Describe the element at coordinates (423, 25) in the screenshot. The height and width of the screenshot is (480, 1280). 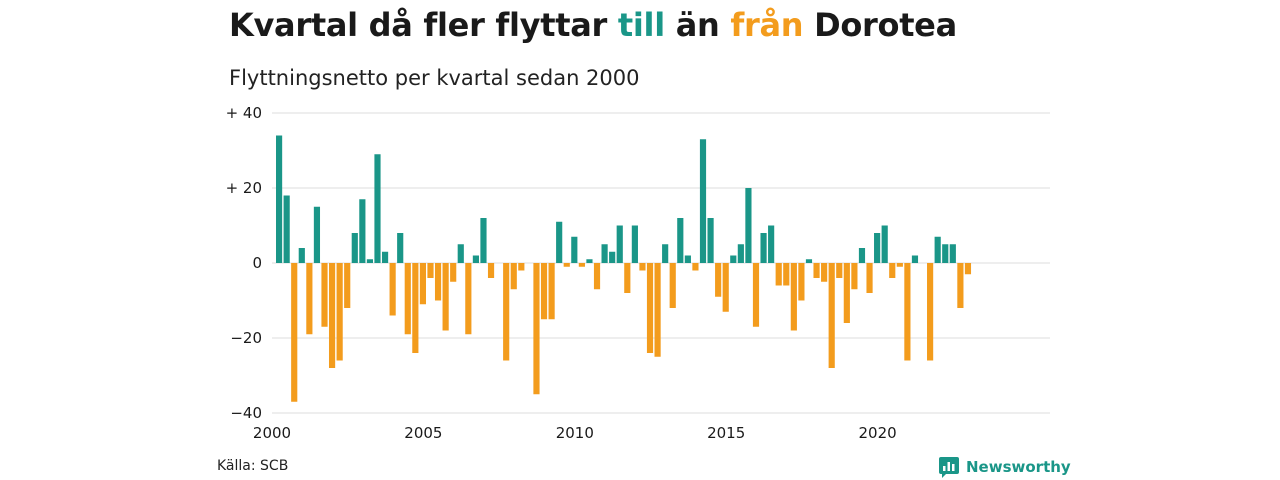
I see `title-part1: Kvartal då fler flyttar` at that location.